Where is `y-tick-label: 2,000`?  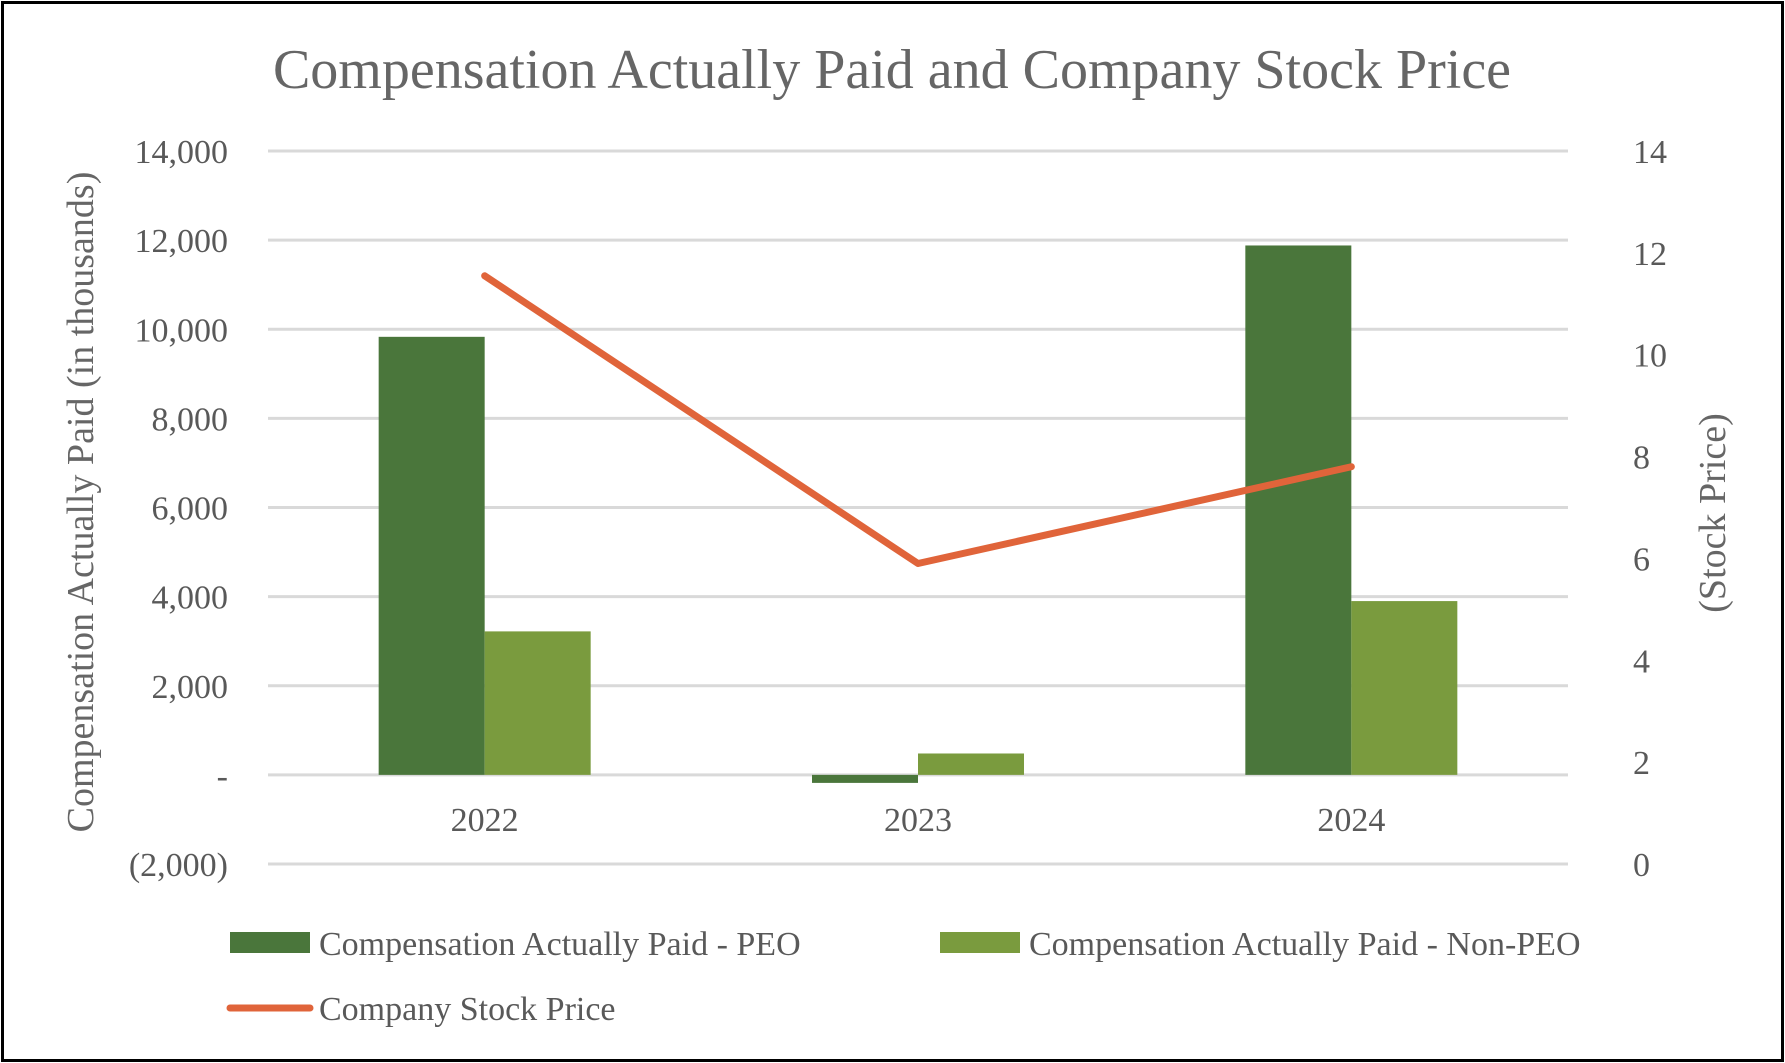 y-tick-label: 2,000 is located at coordinates (190, 687).